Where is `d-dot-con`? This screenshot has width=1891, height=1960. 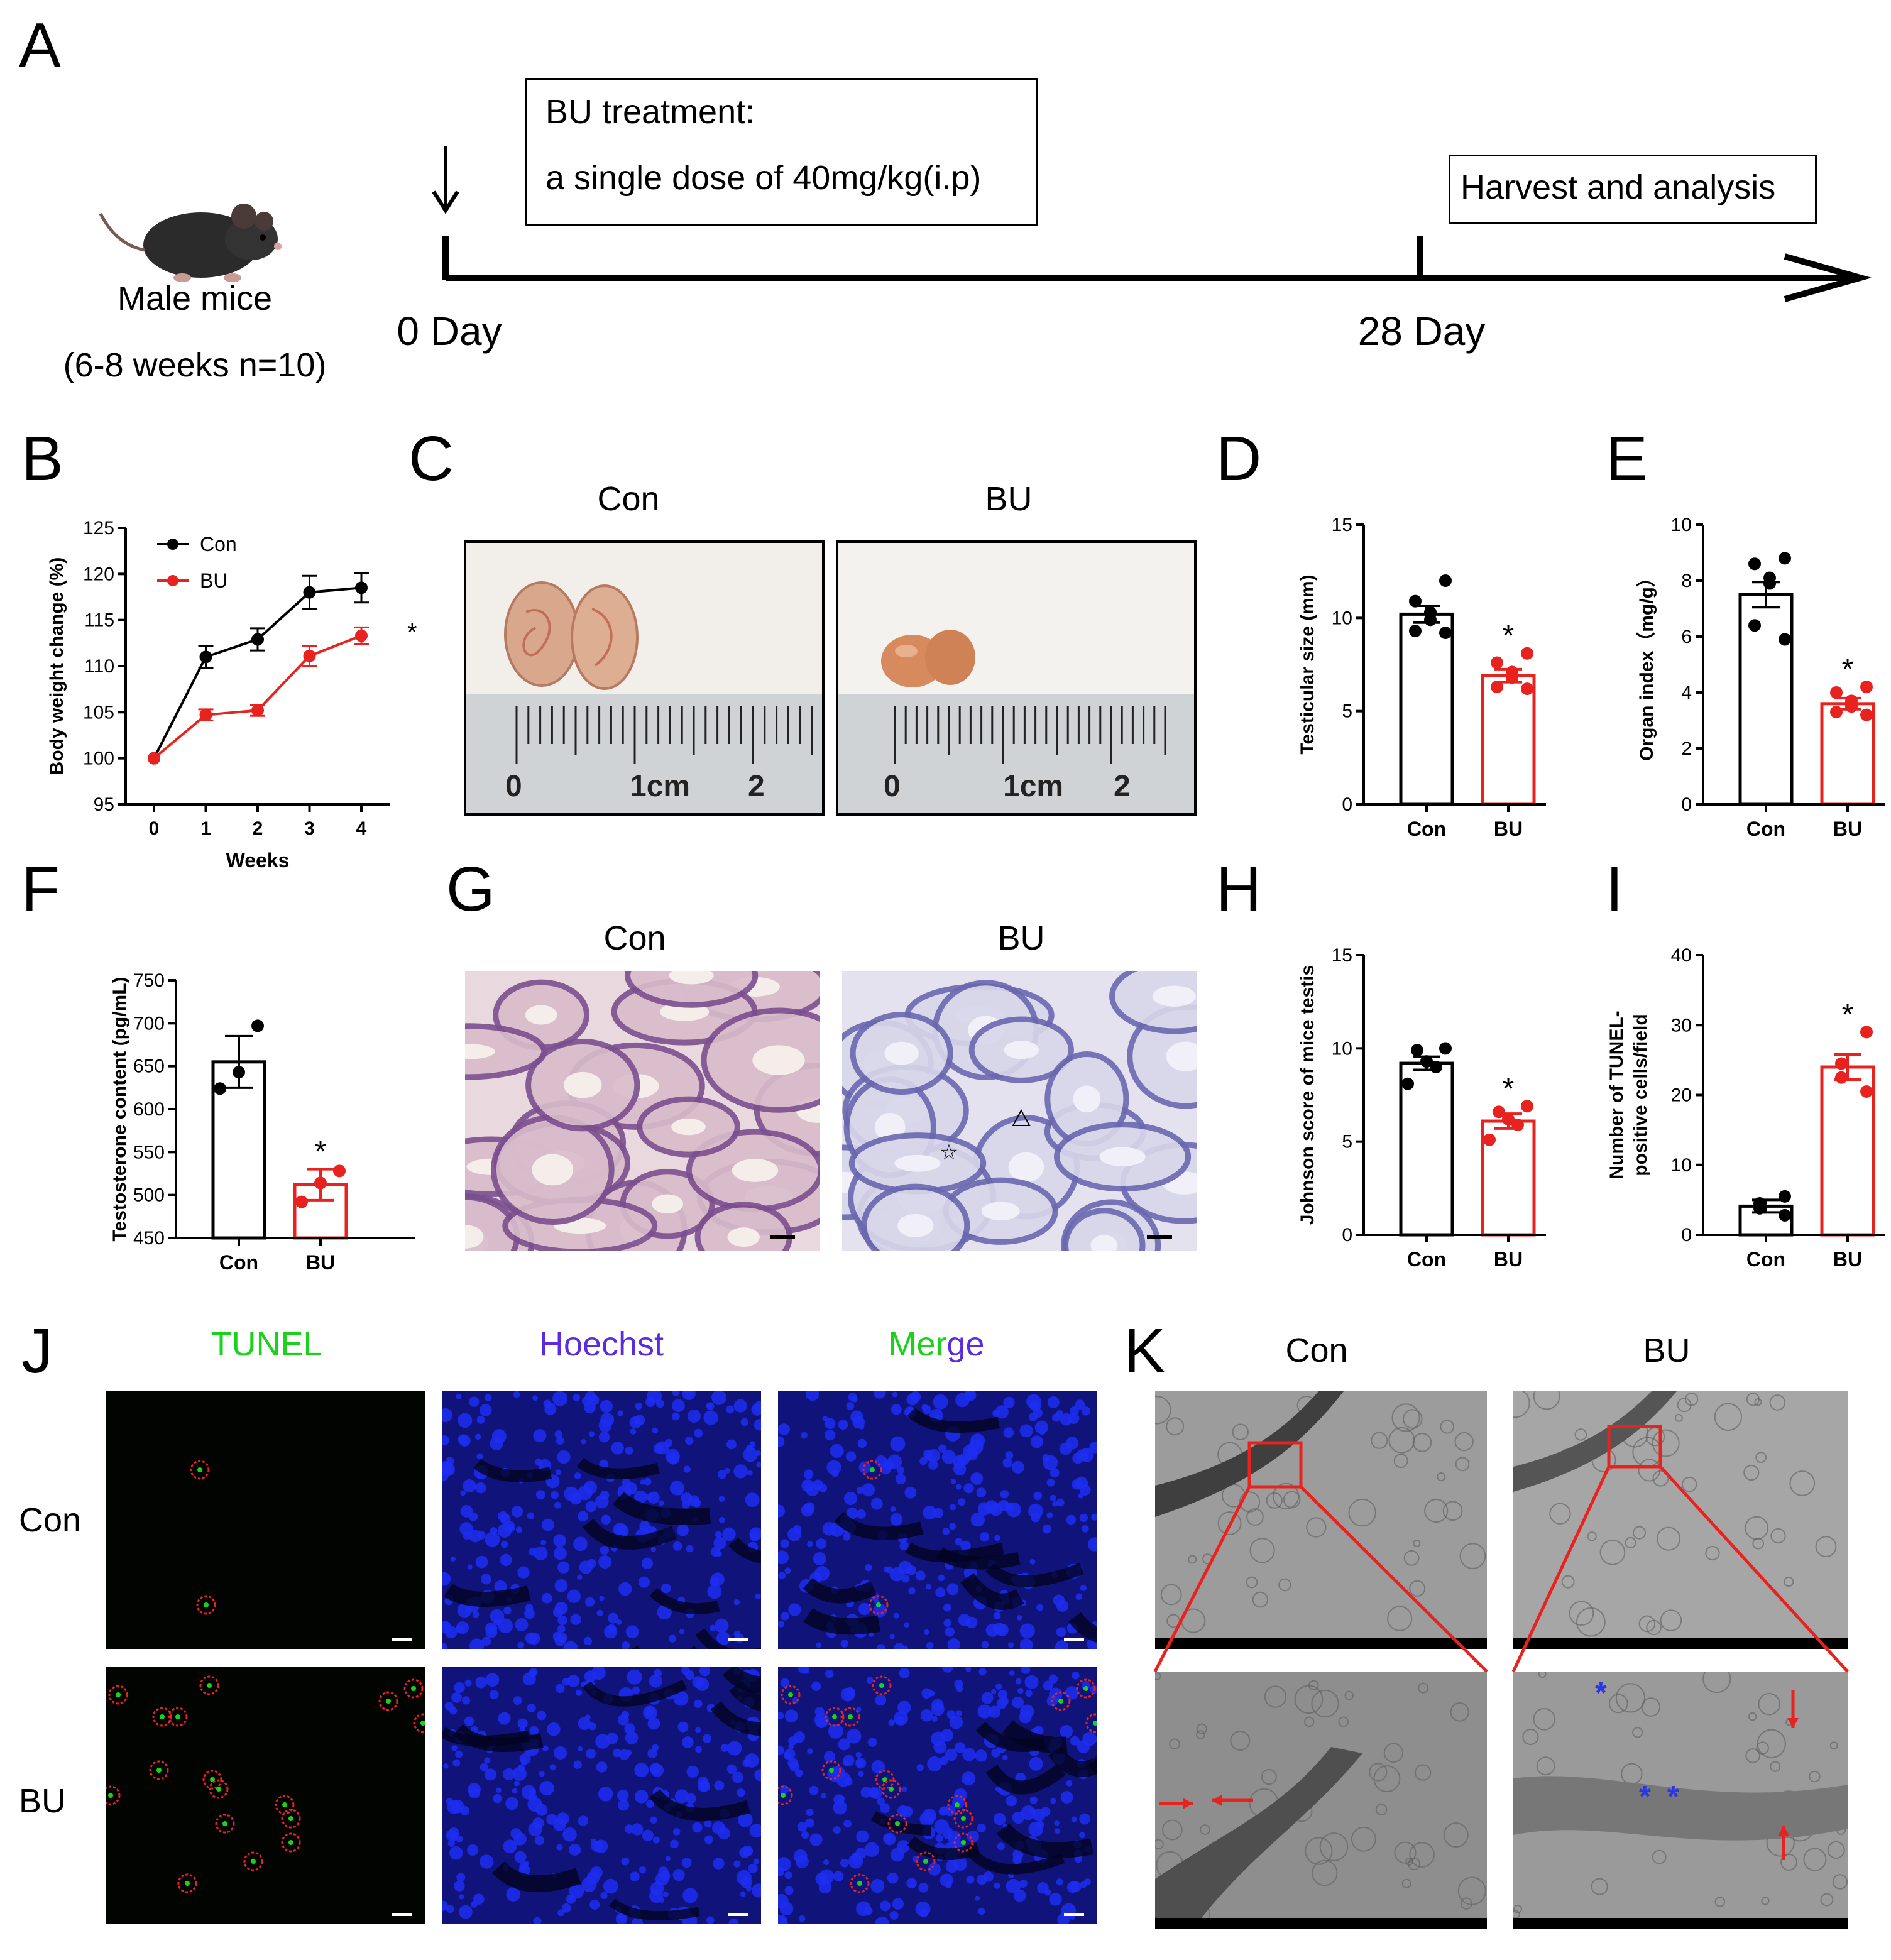
d-dot-con is located at coordinates (1415, 631).